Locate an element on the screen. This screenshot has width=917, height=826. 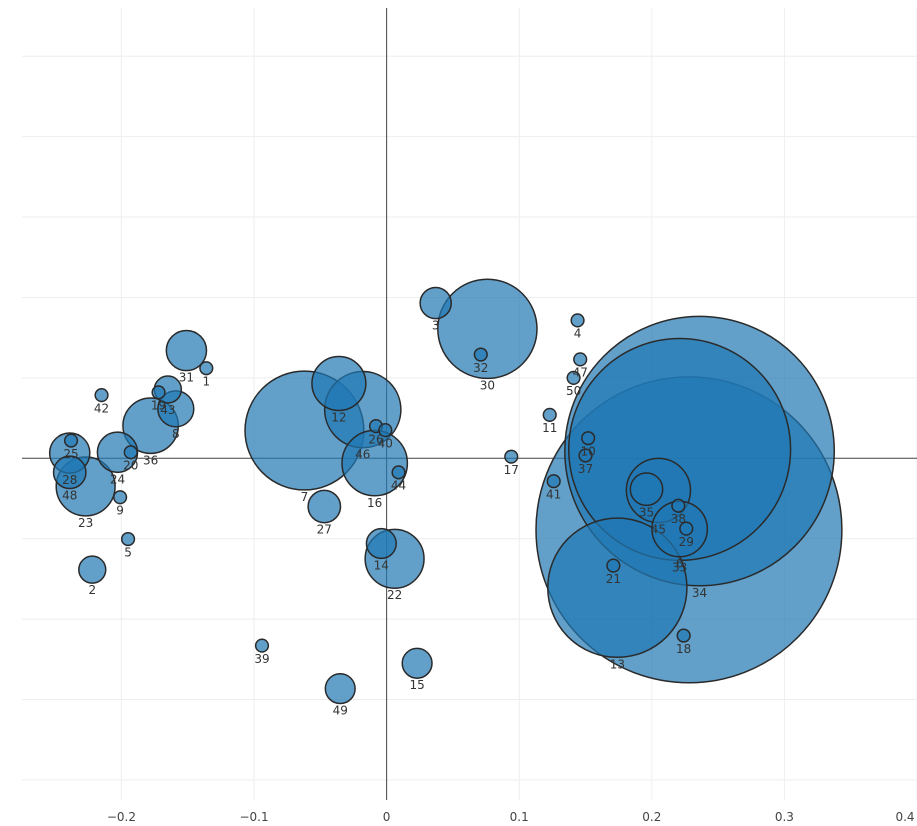
point-label-33: 33 is located at coordinates (679, 567).